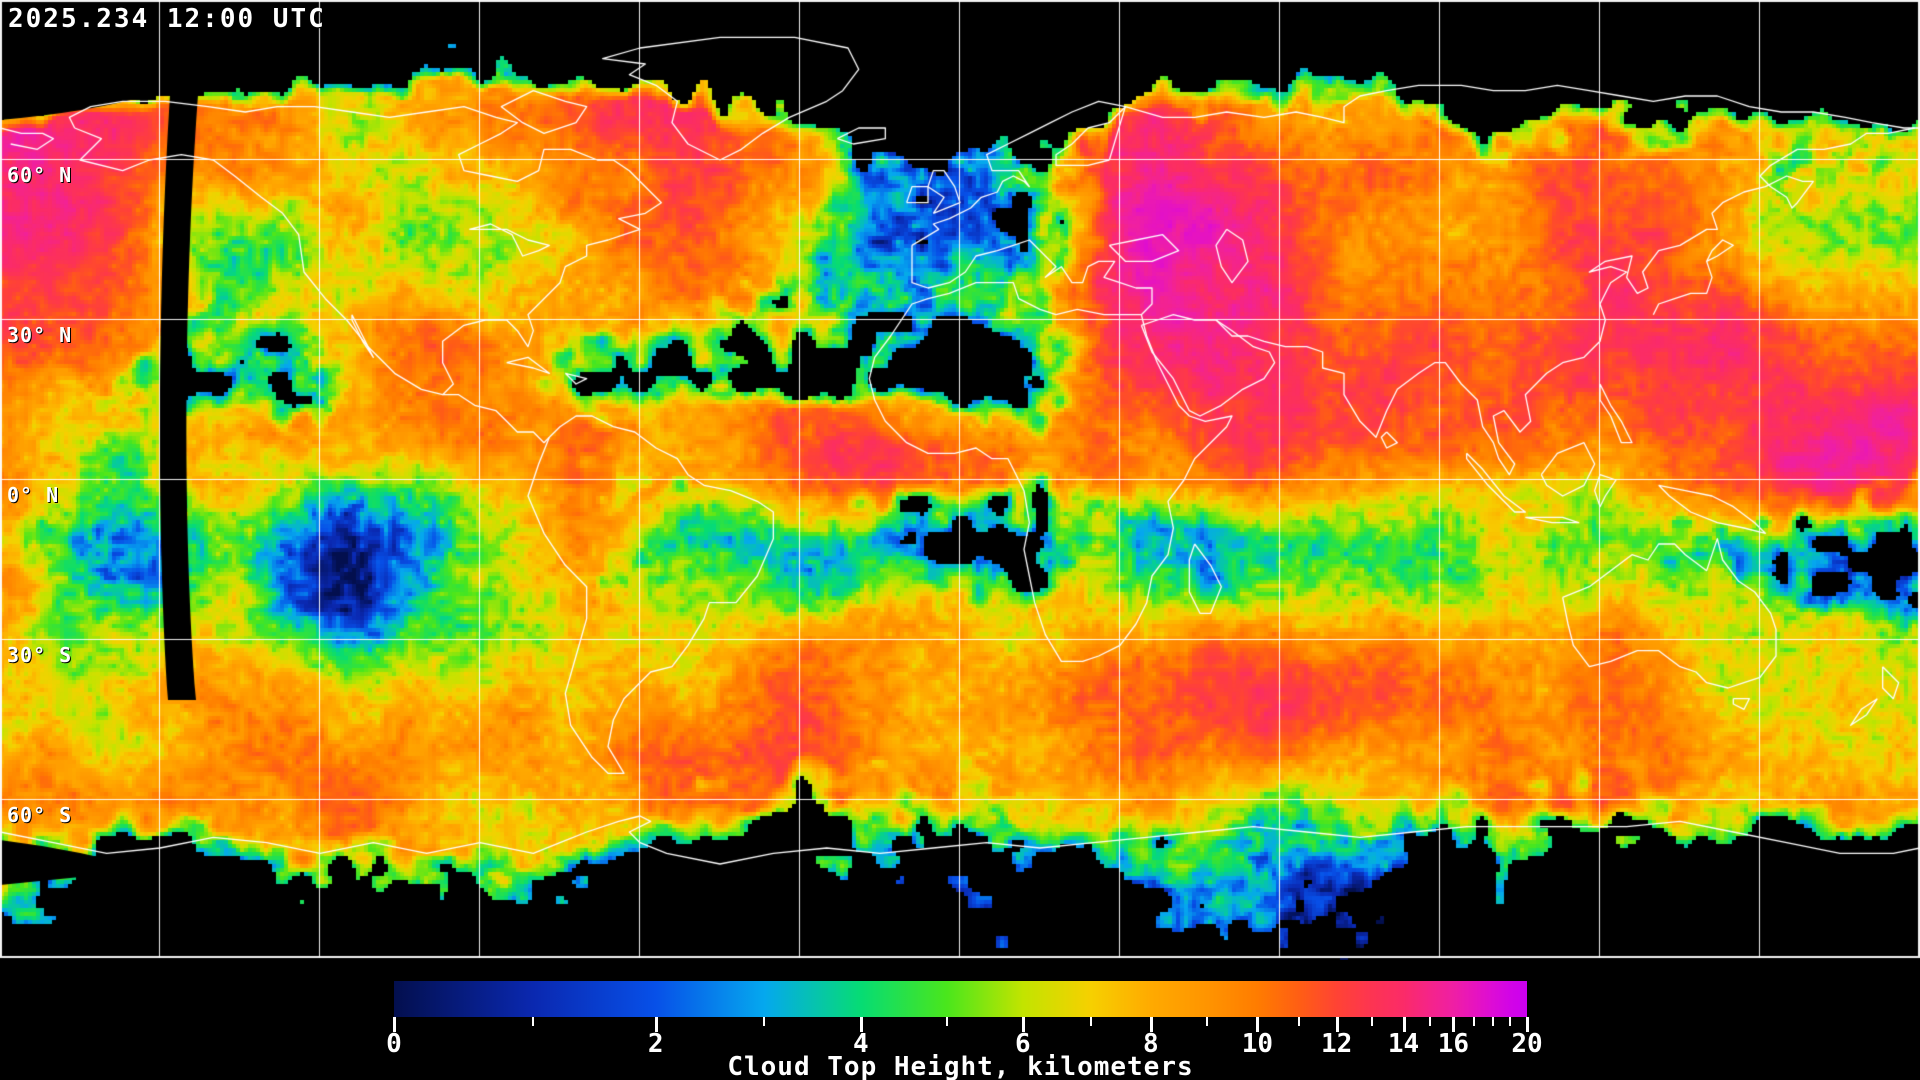 The width and height of the screenshot is (1920, 1080). Describe the element at coordinates (40, 815) in the screenshot. I see `latitude-label: 60° S` at that location.